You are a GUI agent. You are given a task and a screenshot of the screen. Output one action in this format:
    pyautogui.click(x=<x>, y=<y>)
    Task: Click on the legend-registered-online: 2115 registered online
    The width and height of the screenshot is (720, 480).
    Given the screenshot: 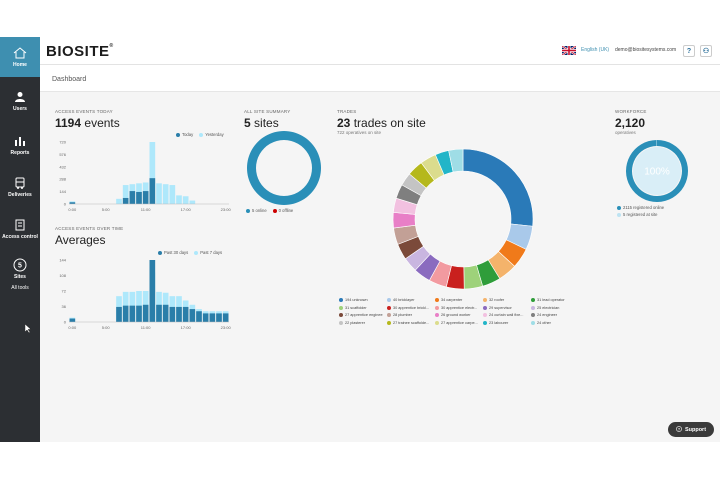 What is the action you would take?
    pyautogui.click(x=640, y=207)
    